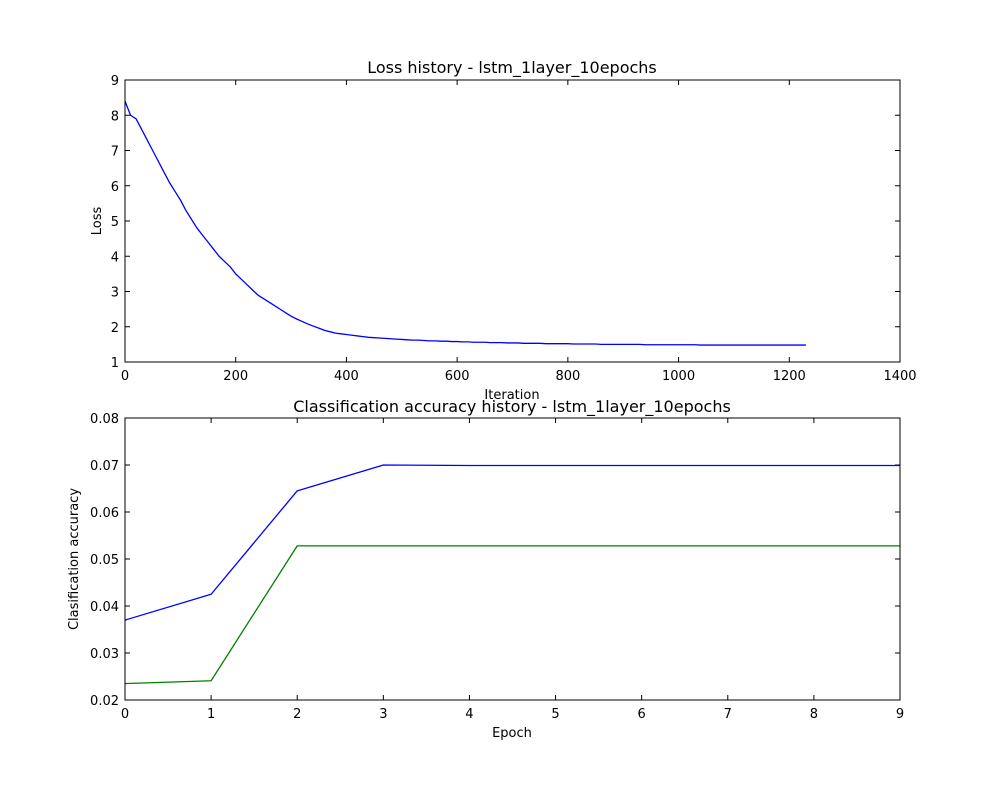  What do you see at coordinates (104, 654) in the screenshot?
I see `accuracy-y-tick-label: 0.03` at bounding box center [104, 654].